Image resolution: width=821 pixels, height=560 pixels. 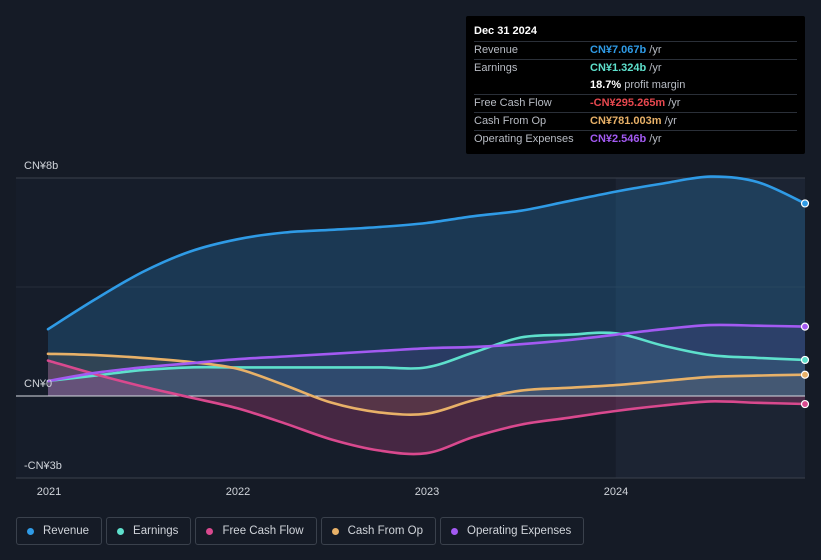 I want to click on legend-label: Free Cash Flow, so click(x=263, y=531).